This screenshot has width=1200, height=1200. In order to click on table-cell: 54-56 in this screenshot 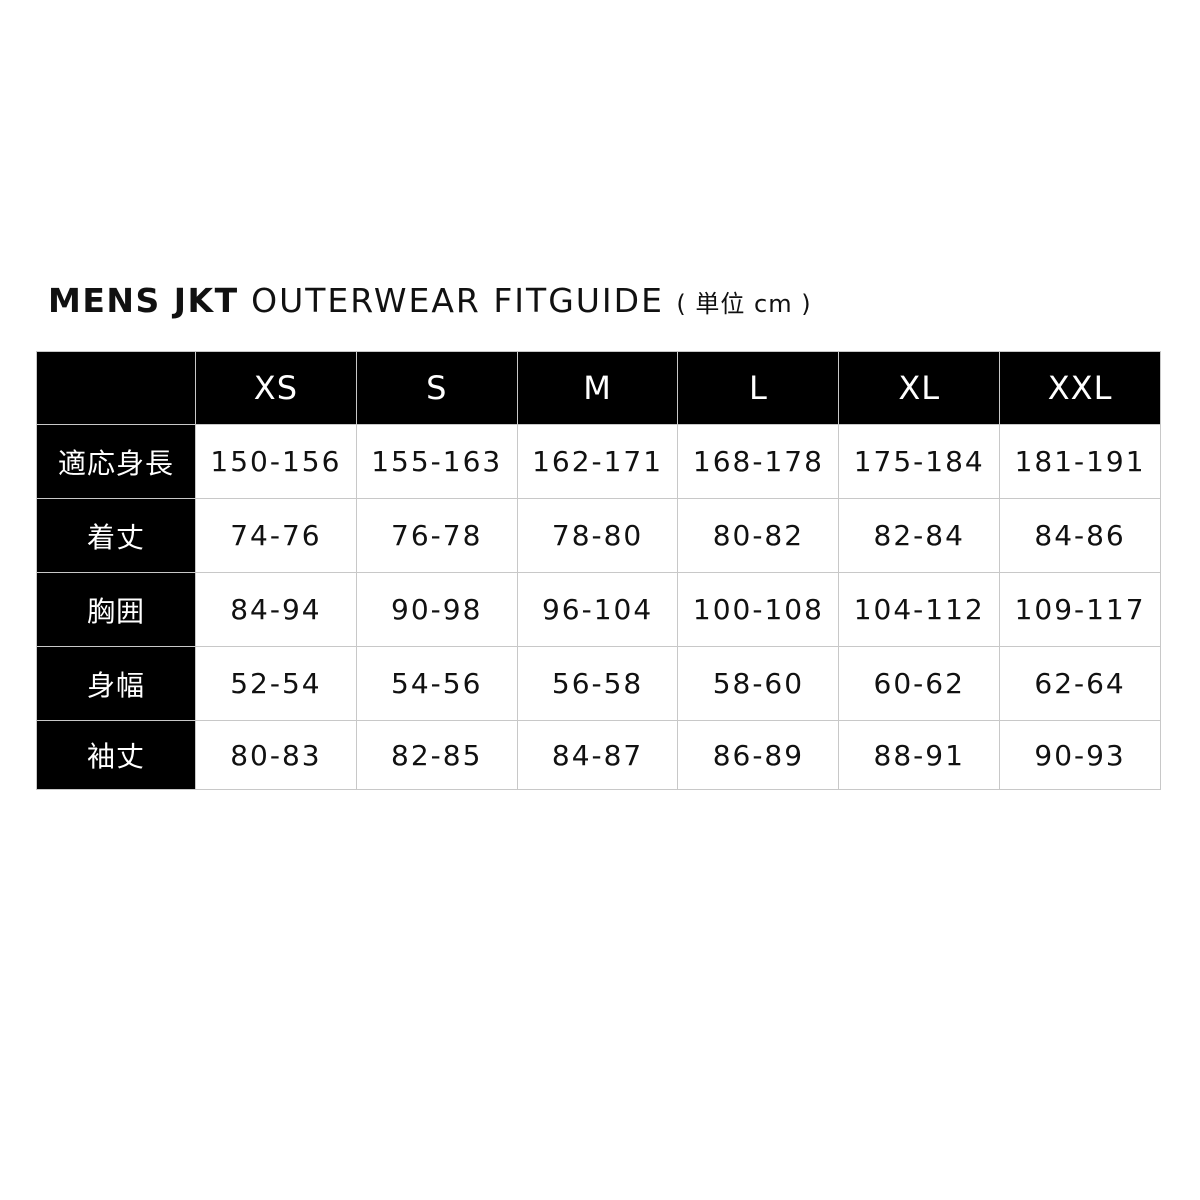, I will do `click(436, 683)`.